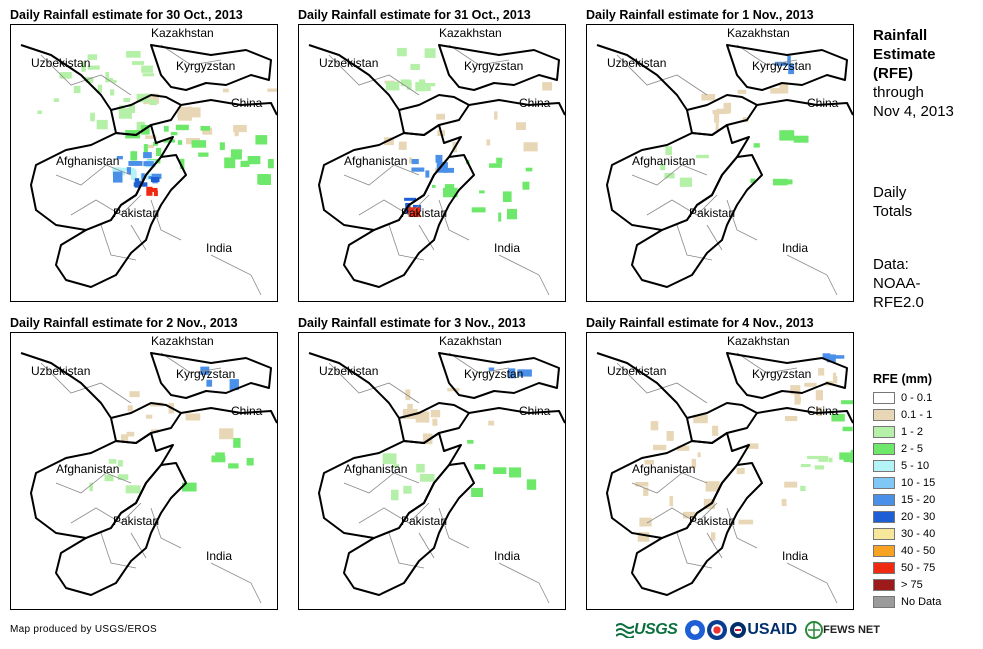 The image size is (983, 649). What do you see at coordinates (884, 567) in the screenshot?
I see `legend-swatch` at bounding box center [884, 567].